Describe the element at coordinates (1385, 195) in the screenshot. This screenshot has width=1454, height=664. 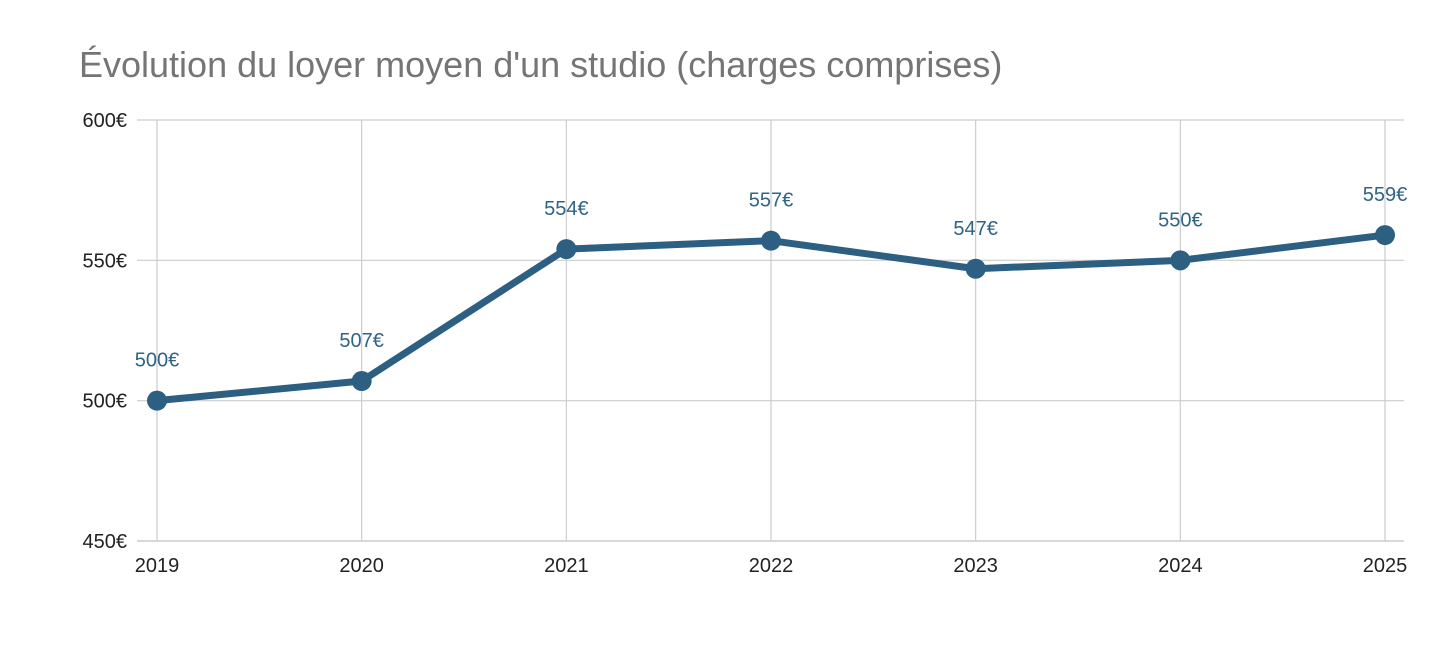
I see `data-label: 559€` at that location.